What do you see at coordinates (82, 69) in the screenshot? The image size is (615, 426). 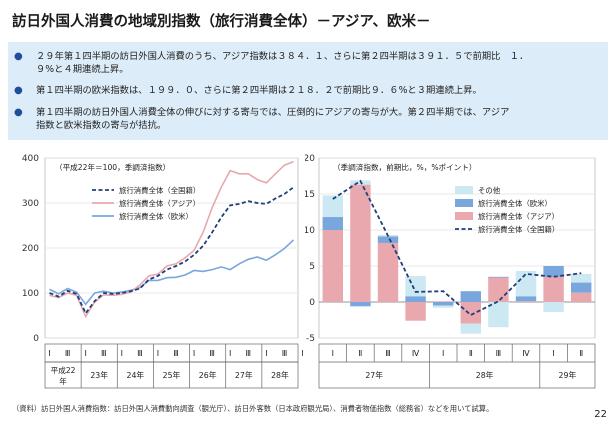 I see `bullet-line: ９%と４期連続上昇。` at bounding box center [82, 69].